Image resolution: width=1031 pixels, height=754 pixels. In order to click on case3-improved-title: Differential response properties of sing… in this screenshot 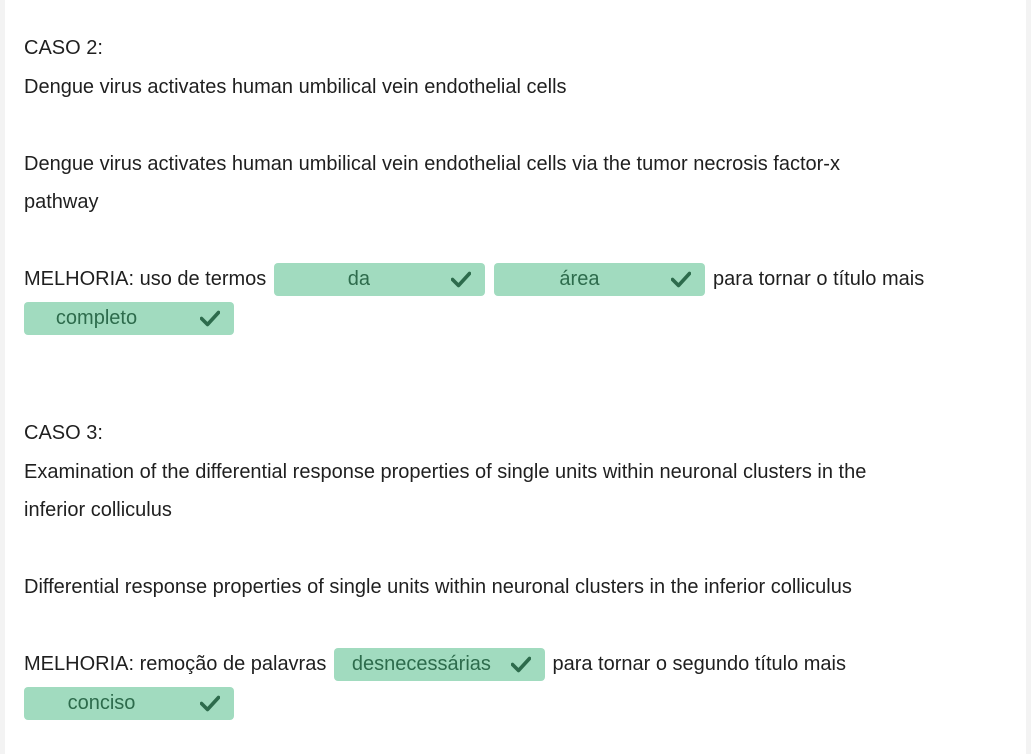, I will do `click(438, 587)`.